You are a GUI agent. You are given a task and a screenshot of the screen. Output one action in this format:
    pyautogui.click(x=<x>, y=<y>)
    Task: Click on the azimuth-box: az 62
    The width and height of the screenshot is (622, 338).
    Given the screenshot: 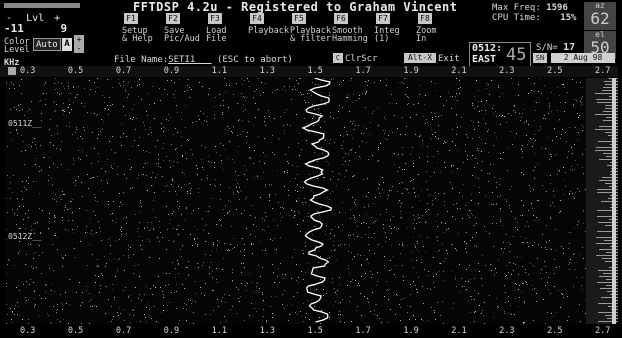 What is the action you would take?
    pyautogui.click(x=600, y=16)
    